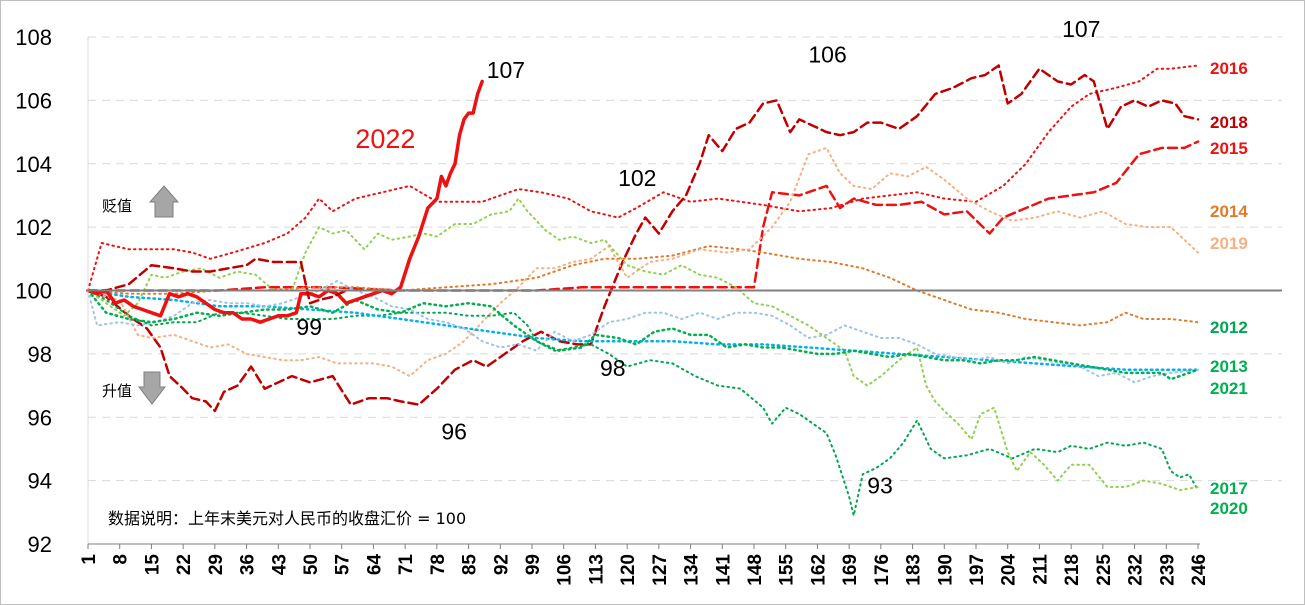 This screenshot has height=605, width=1305. What do you see at coordinates (501, 564) in the screenshot?
I see `x-tick-label: 92` at bounding box center [501, 564].